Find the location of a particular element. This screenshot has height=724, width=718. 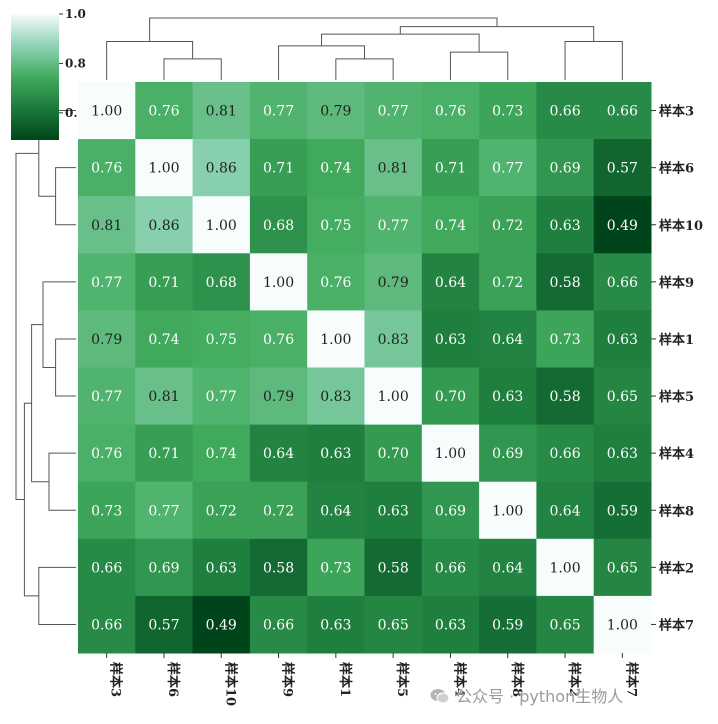

cell-value-label: 0.58 is located at coordinates (278, 568).